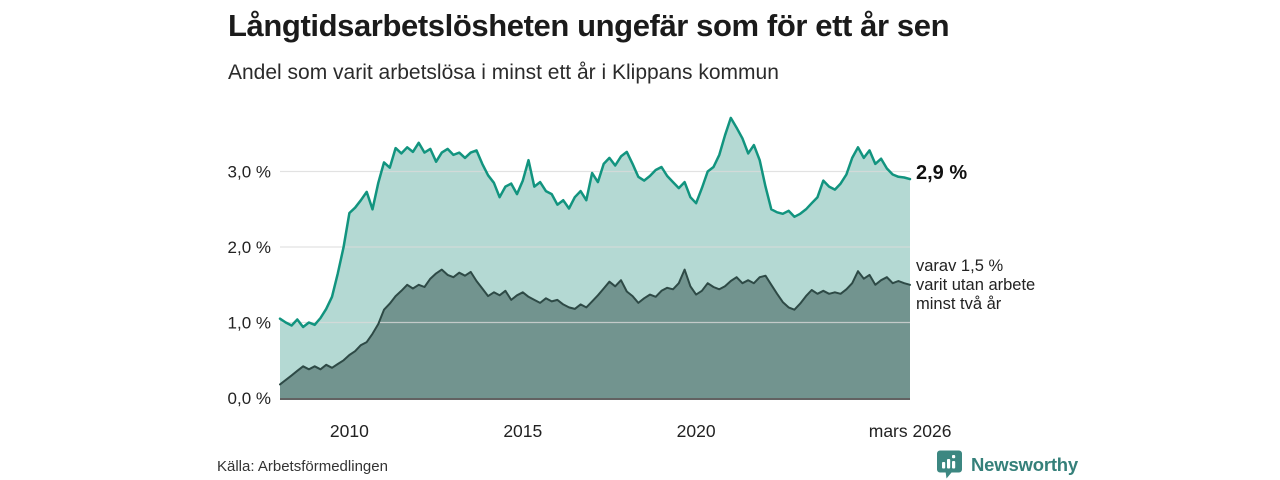 The image size is (1280, 480). What do you see at coordinates (302, 466) in the screenshot?
I see `source-label: Källa: Arbetsförmedlingen` at bounding box center [302, 466].